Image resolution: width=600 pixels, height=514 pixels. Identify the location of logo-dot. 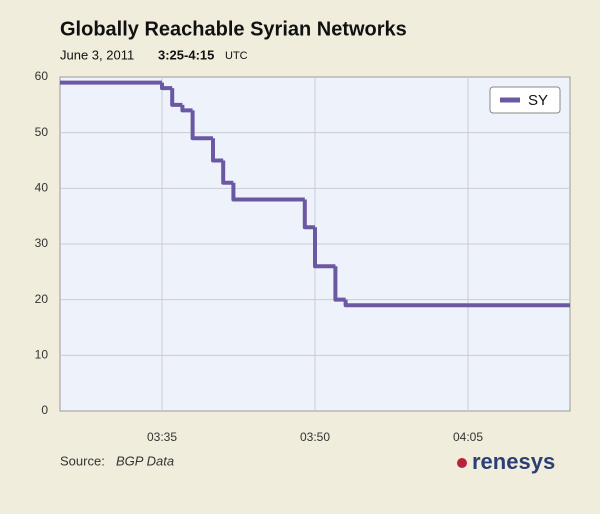
(462, 463).